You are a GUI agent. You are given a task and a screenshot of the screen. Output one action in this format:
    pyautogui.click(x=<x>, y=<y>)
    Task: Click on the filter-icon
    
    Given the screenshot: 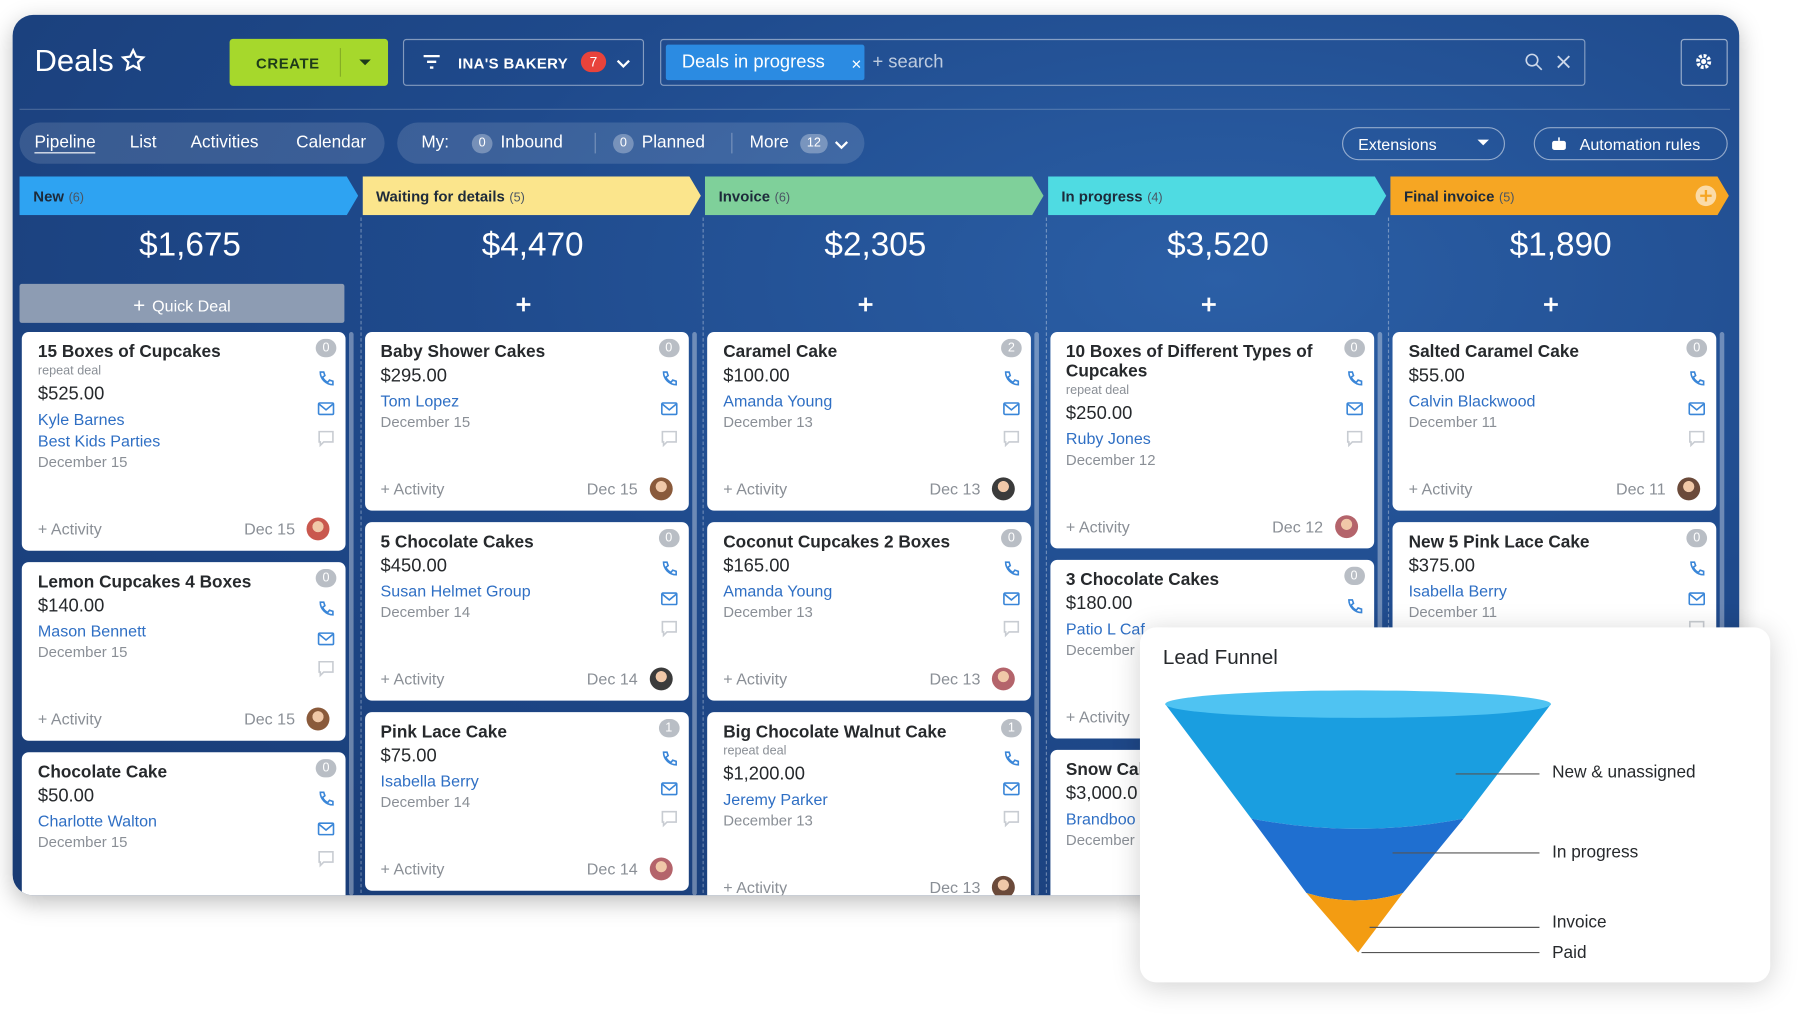 What is the action you would take?
    pyautogui.click(x=431, y=65)
    